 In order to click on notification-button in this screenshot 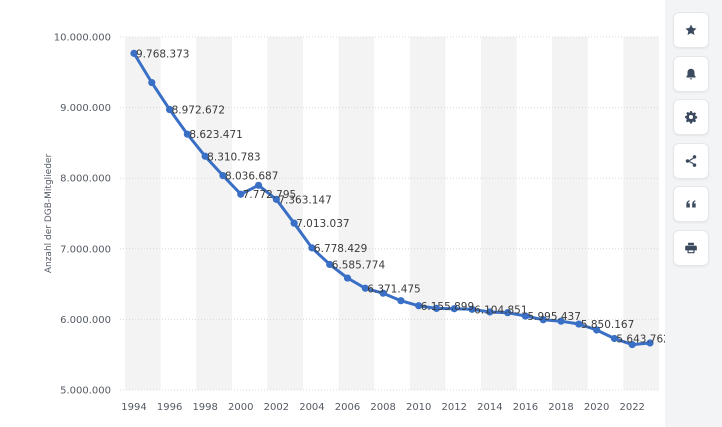, I will do `click(691, 73)`.